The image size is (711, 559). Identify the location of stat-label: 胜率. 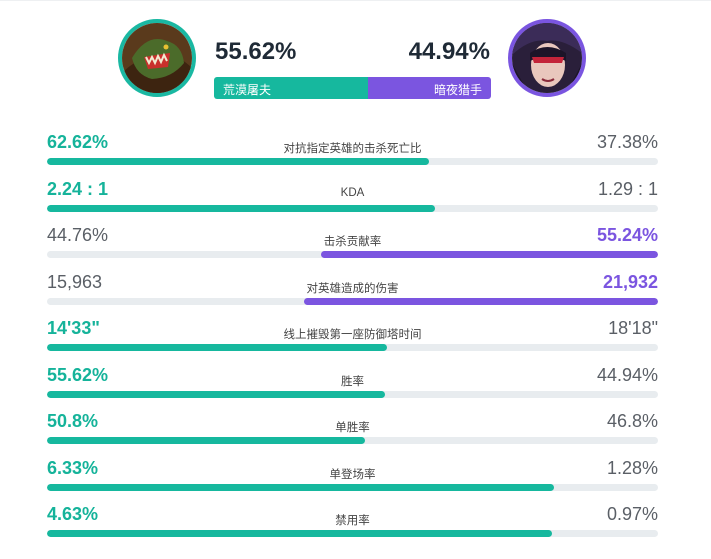
(352, 381).